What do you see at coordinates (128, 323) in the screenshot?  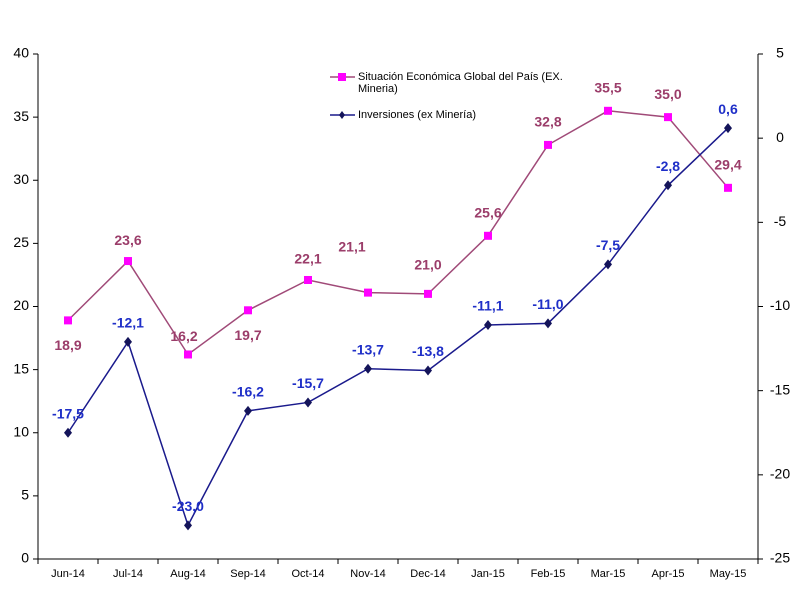 I see `data-label: -12,1` at bounding box center [128, 323].